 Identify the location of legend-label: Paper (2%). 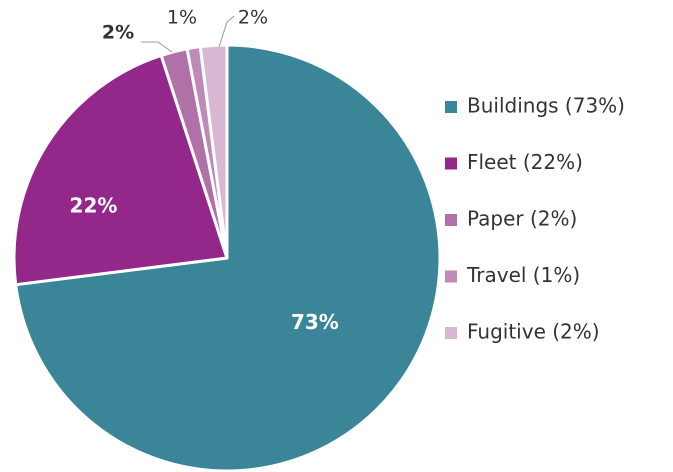
(522, 219).